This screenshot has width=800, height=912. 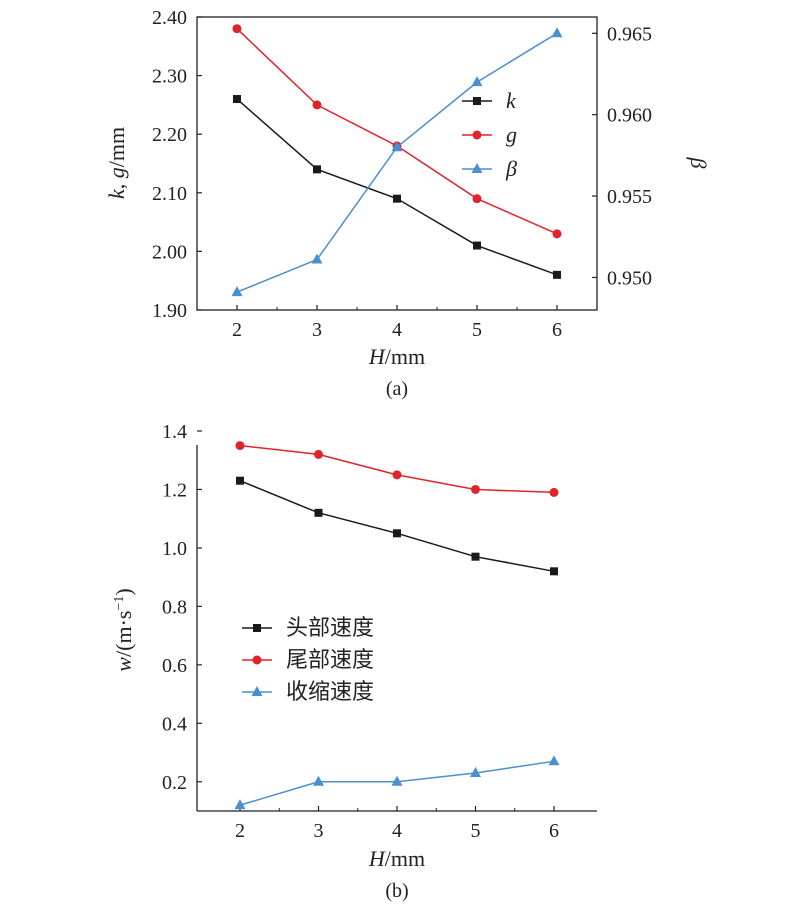 What do you see at coordinates (397, 526) in the screenshot?
I see `series-line` at bounding box center [397, 526].